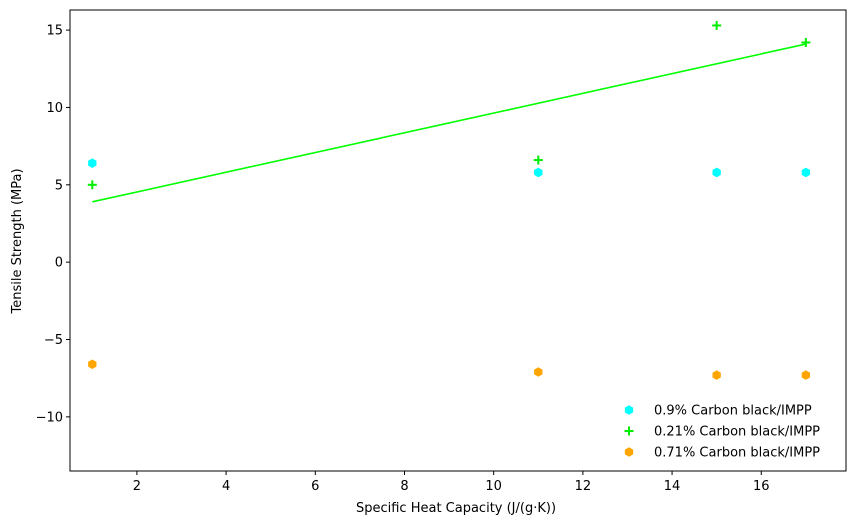  What do you see at coordinates (59, 263) in the screenshot?
I see `y-tick-label-0: 0` at bounding box center [59, 263].